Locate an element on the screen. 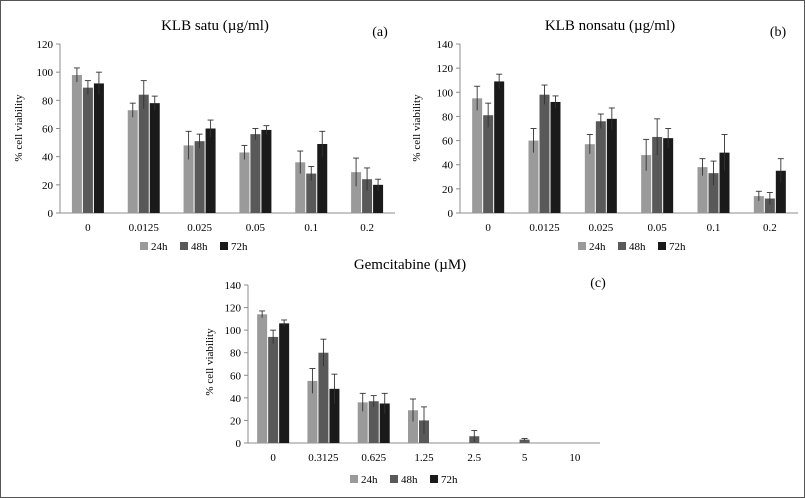 The width and height of the screenshot is (805, 498). chart-b-y-tick-label: 140 is located at coordinates (445, 45).